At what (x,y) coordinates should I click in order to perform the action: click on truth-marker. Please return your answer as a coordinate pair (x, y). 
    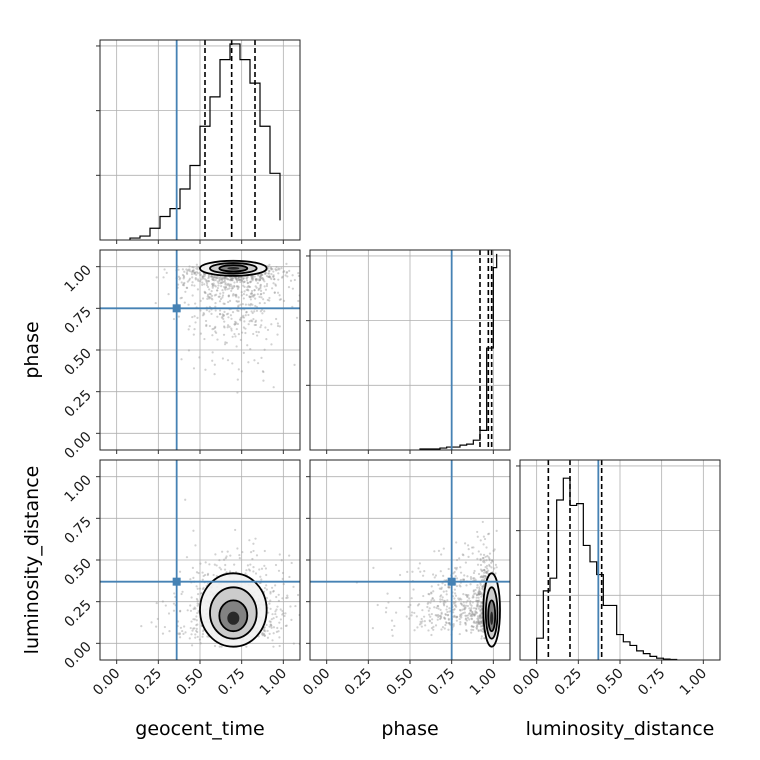
    Looking at the image, I should click on (176, 581).